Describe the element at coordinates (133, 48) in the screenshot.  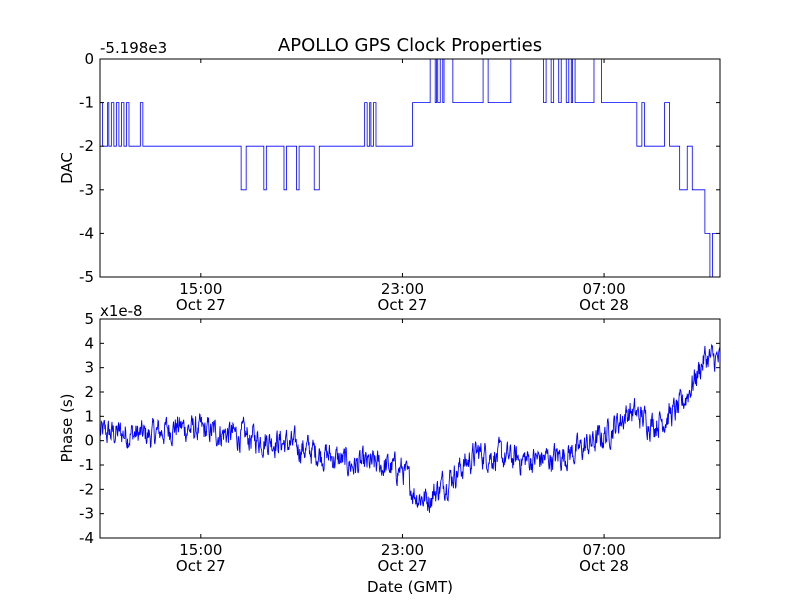
I see `dac-offset-label: -5.198e3` at that location.